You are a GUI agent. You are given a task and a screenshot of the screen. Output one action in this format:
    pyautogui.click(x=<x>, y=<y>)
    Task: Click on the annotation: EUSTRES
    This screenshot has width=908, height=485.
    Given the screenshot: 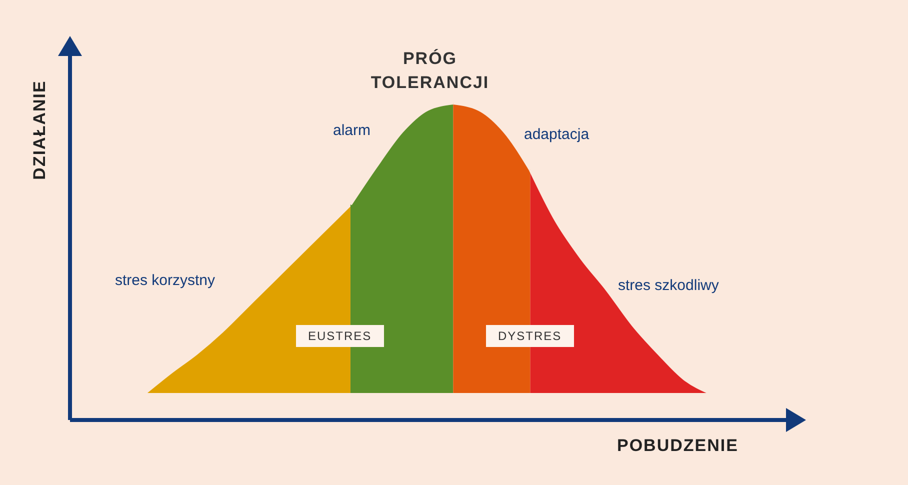 What is the action you would take?
    pyautogui.click(x=340, y=336)
    